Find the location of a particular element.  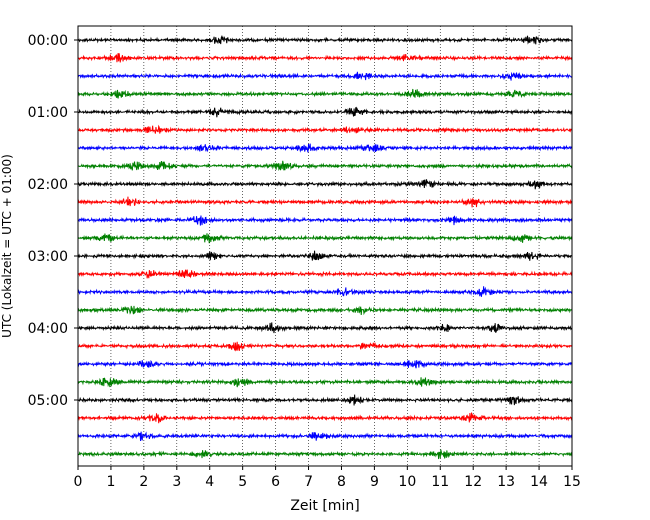

x-tick-label: 2 is located at coordinates (143, 482).